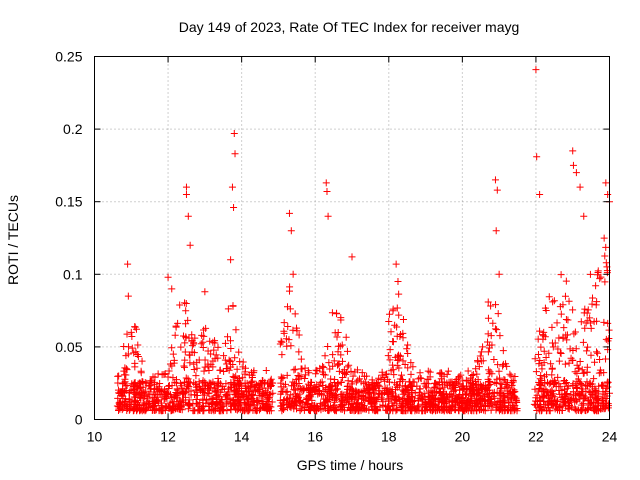 The width and height of the screenshot is (640, 480). What do you see at coordinates (68, 202) in the screenshot?
I see `y-tick-label: 0.15` at bounding box center [68, 202].